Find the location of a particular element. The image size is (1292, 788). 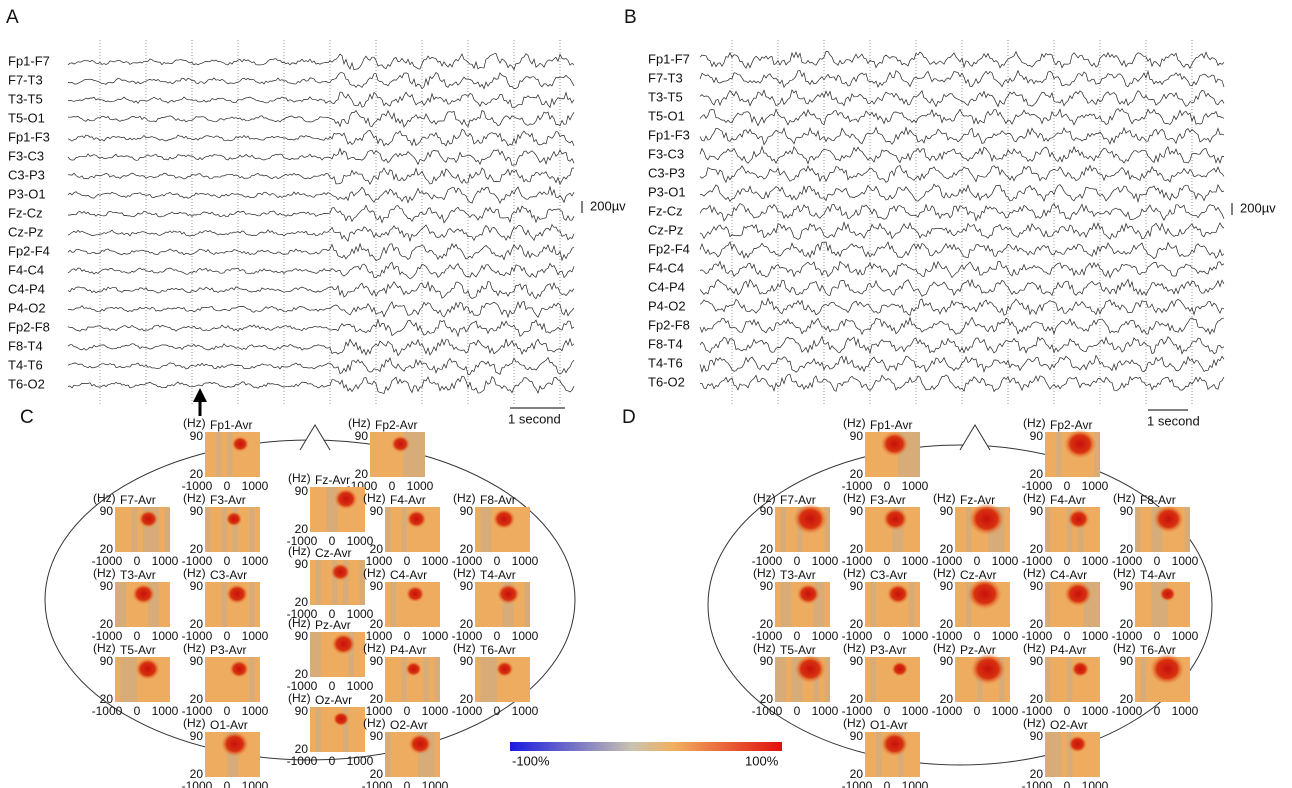

tf-name: F7-Avr is located at coordinates (798, 500).